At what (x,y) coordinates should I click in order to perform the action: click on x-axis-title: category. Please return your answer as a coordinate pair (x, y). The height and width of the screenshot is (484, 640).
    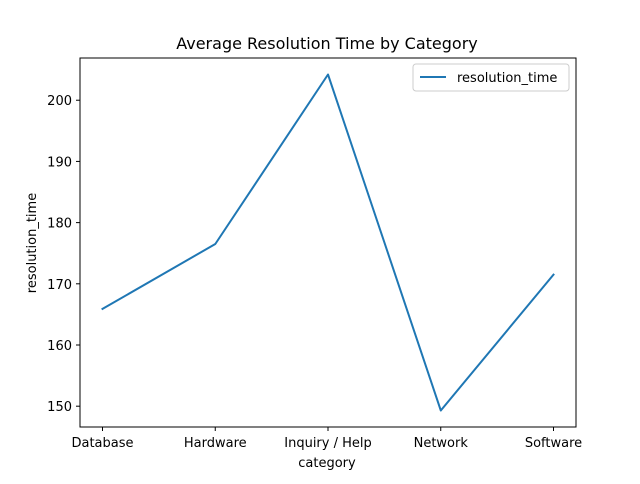
    Looking at the image, I should click on (327, 463).